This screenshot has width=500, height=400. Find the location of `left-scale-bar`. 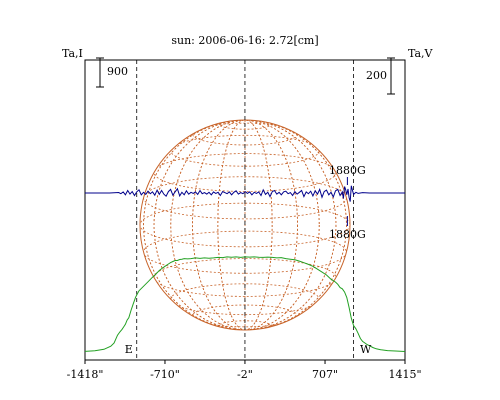

left-scale-bar is located at coordinates (100, 72).